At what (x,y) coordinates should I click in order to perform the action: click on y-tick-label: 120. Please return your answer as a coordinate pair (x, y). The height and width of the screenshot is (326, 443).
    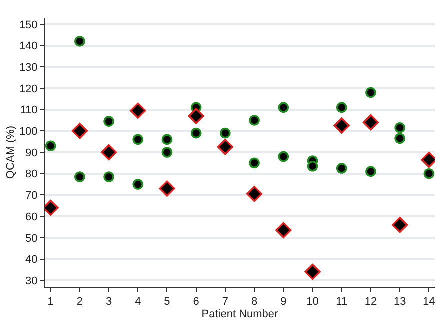
    Looking at the image, I should click on (28, 89).